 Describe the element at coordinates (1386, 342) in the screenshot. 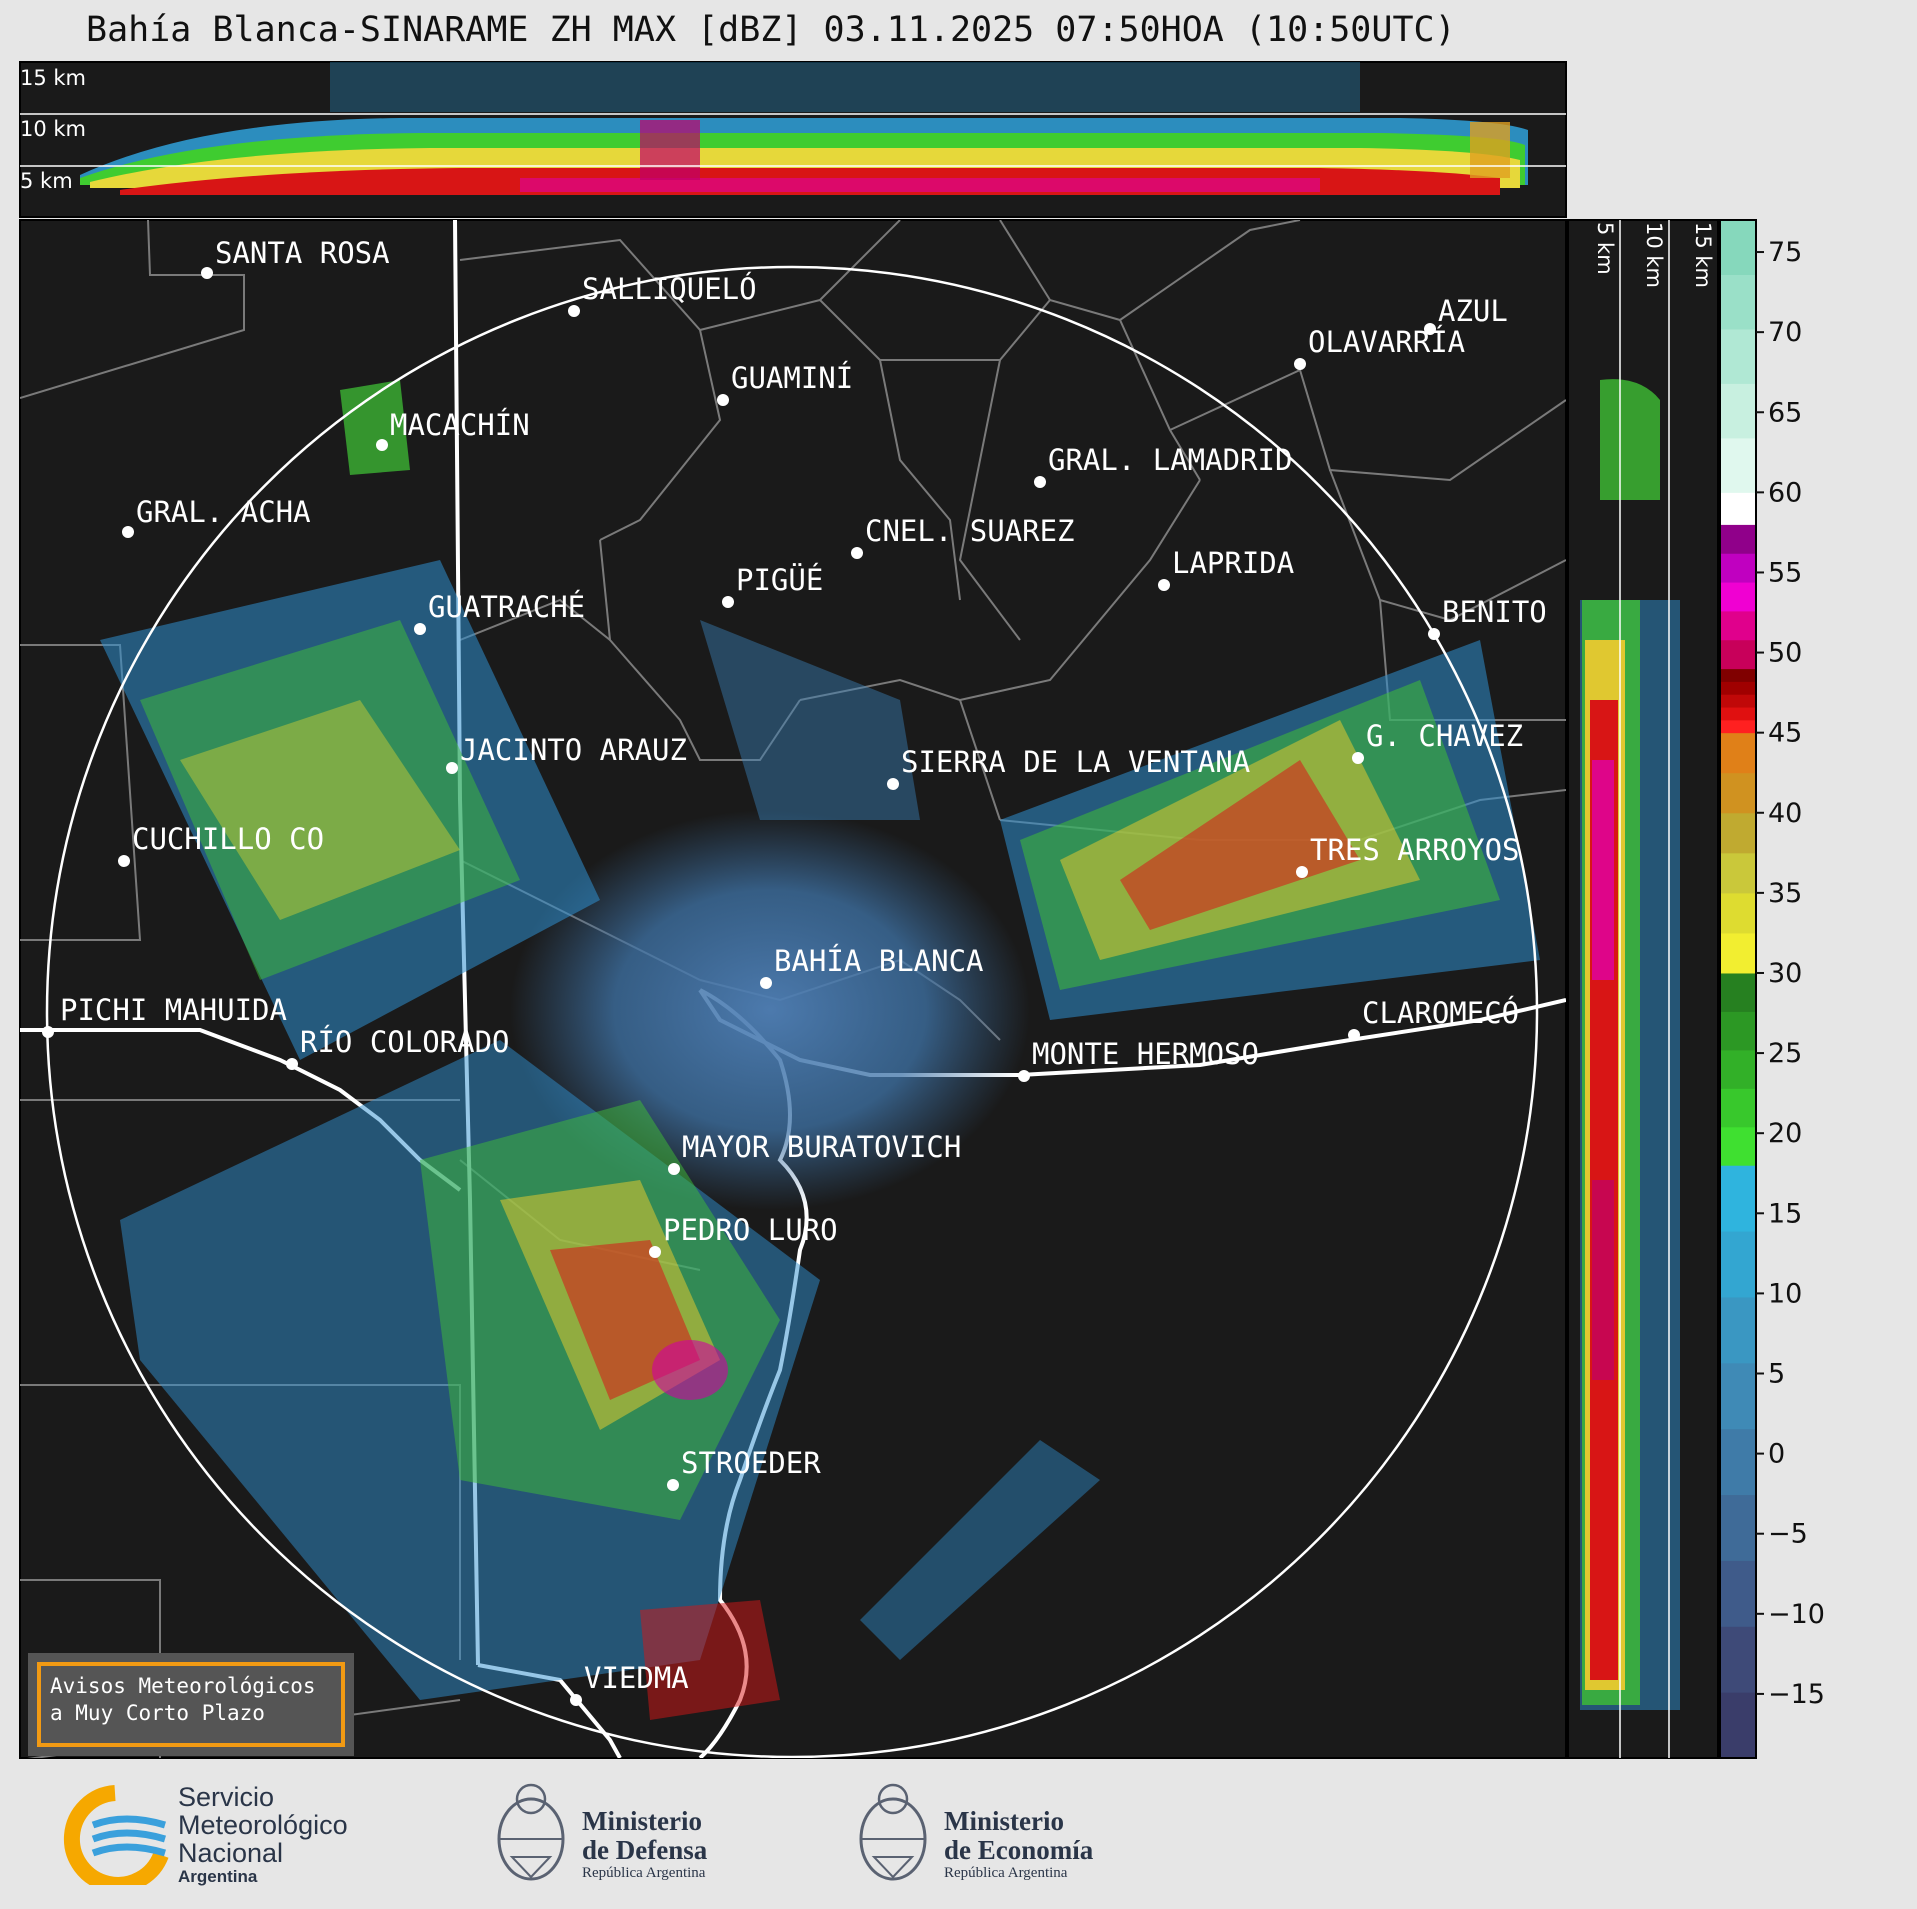

I see `city-label: OLAVARRÍA` at that location.